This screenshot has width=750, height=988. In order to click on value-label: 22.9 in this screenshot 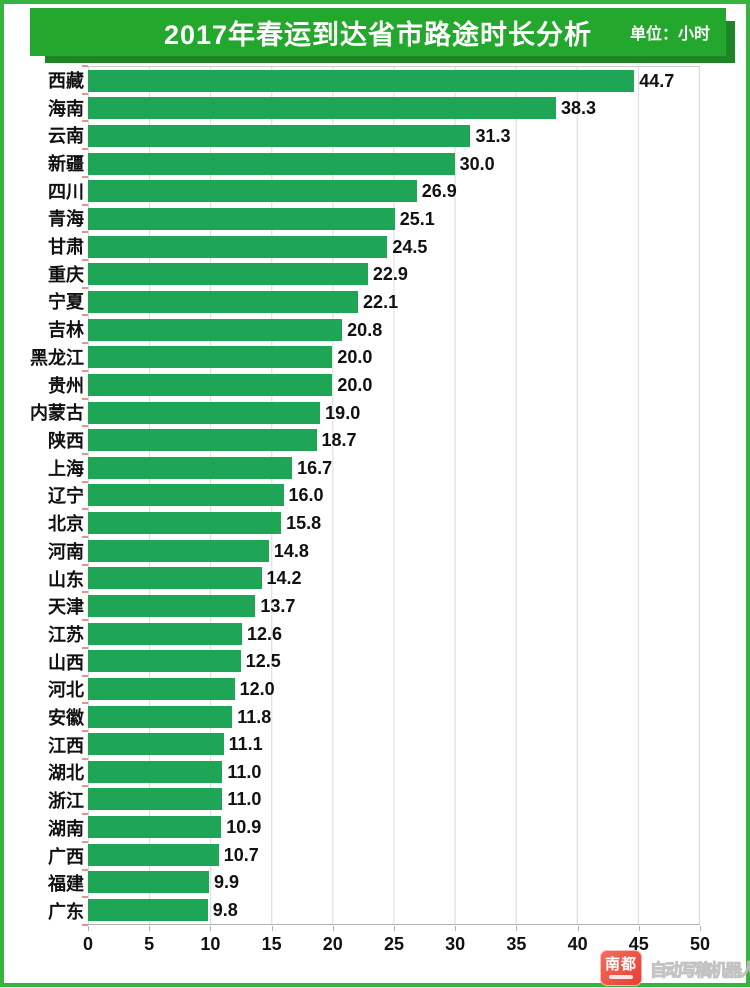, I will do `click(390, 274)`.